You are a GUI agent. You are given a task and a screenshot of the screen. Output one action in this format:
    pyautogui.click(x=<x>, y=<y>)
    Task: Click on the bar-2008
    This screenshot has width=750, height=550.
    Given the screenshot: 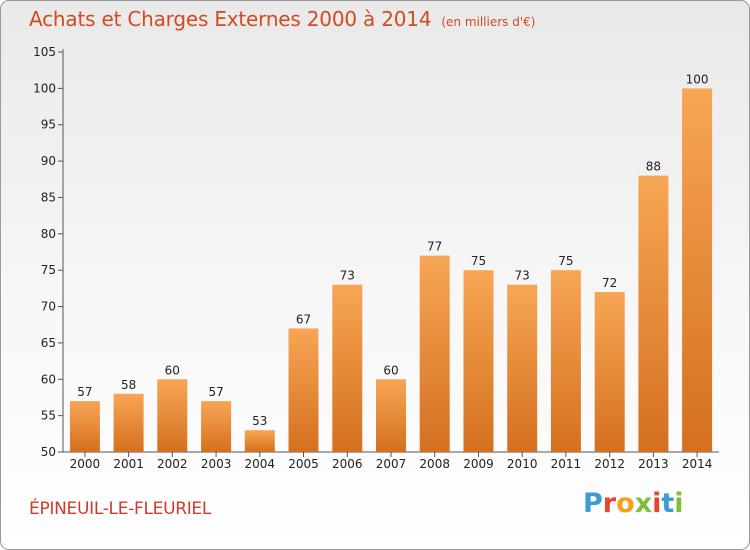 What is the action you would take?
    pyautogui.click(x=434, y=353)
    